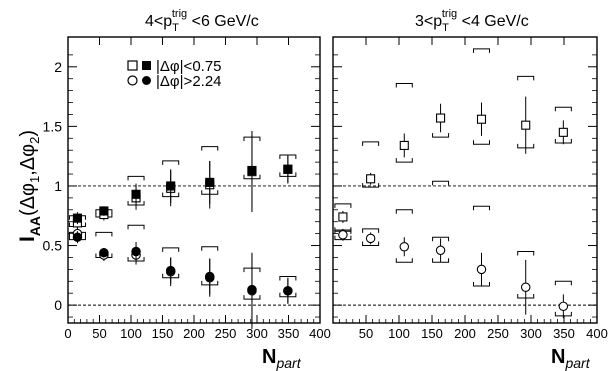 The image size is (613, 371). I want to click on x-tick-label-right-250: 250, so click(498, 333).